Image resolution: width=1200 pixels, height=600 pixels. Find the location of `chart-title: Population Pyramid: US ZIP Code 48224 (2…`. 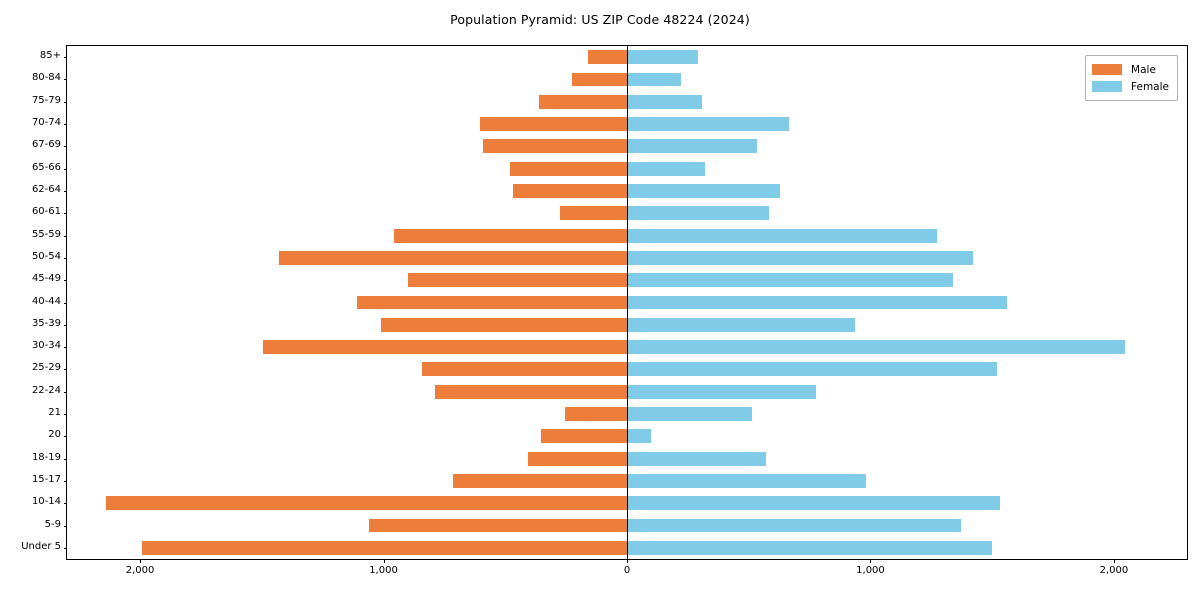

chart-title: Population Pyramid: US ZIP Code 48224 (2… is located at coordinates (600, 19).